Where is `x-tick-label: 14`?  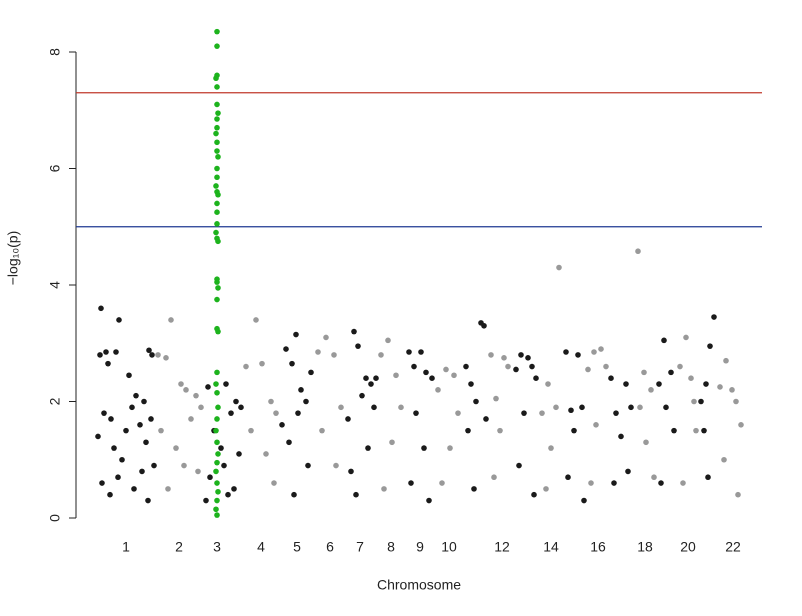 x-tick-label: 14 is located at coordinates (551, 547).